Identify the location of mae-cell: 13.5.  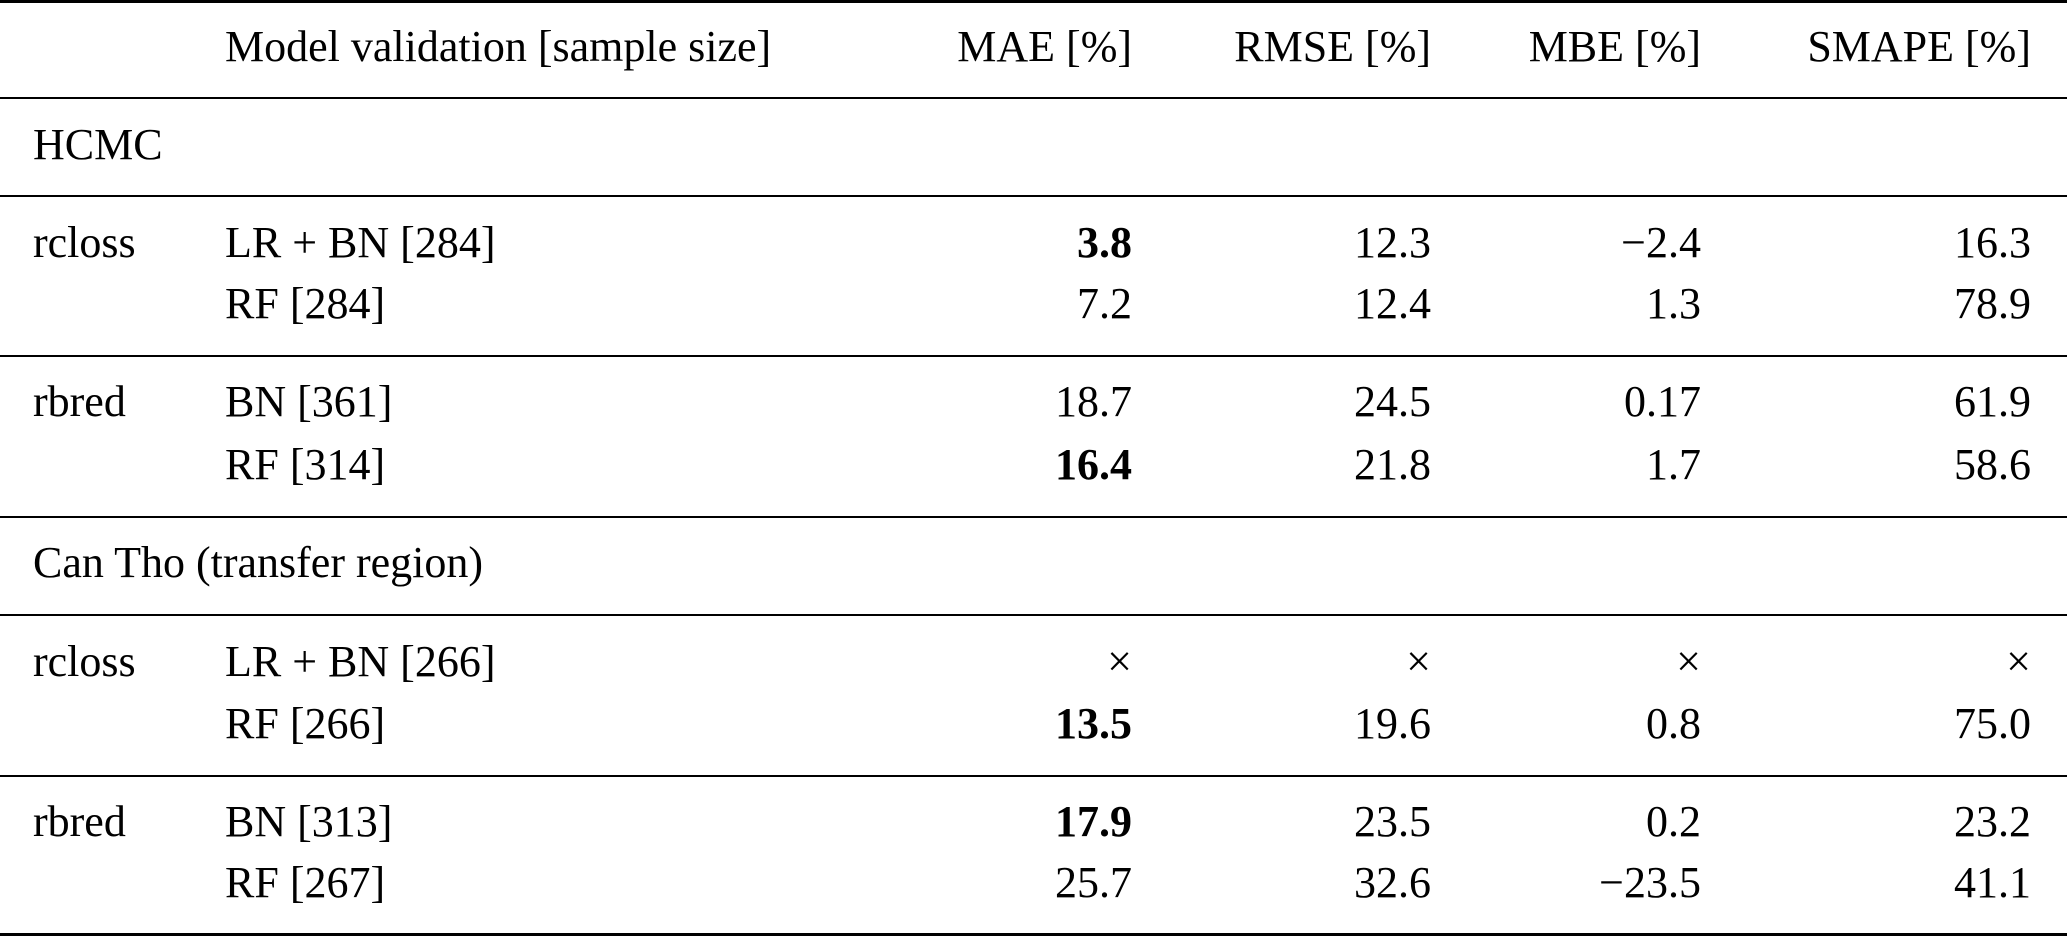
(1093, 723).